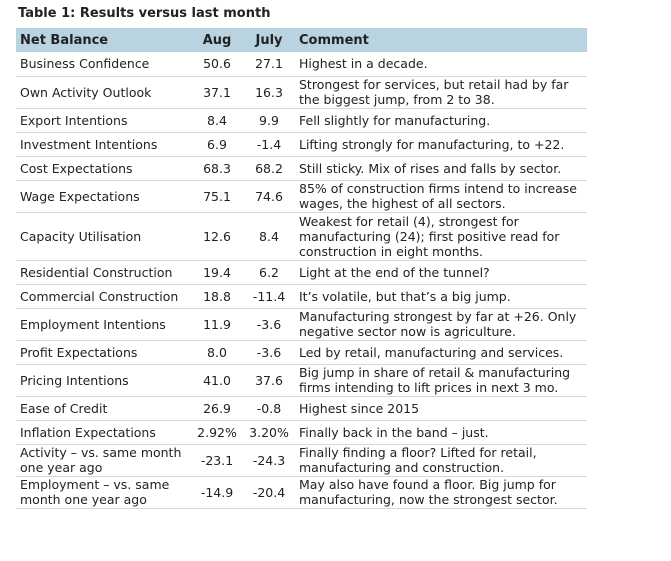  What do you see at coordinates (144, 13) in the screenshot?
I see `table-title: Table 1: Results versus last month` at bounding box center [144, 13].